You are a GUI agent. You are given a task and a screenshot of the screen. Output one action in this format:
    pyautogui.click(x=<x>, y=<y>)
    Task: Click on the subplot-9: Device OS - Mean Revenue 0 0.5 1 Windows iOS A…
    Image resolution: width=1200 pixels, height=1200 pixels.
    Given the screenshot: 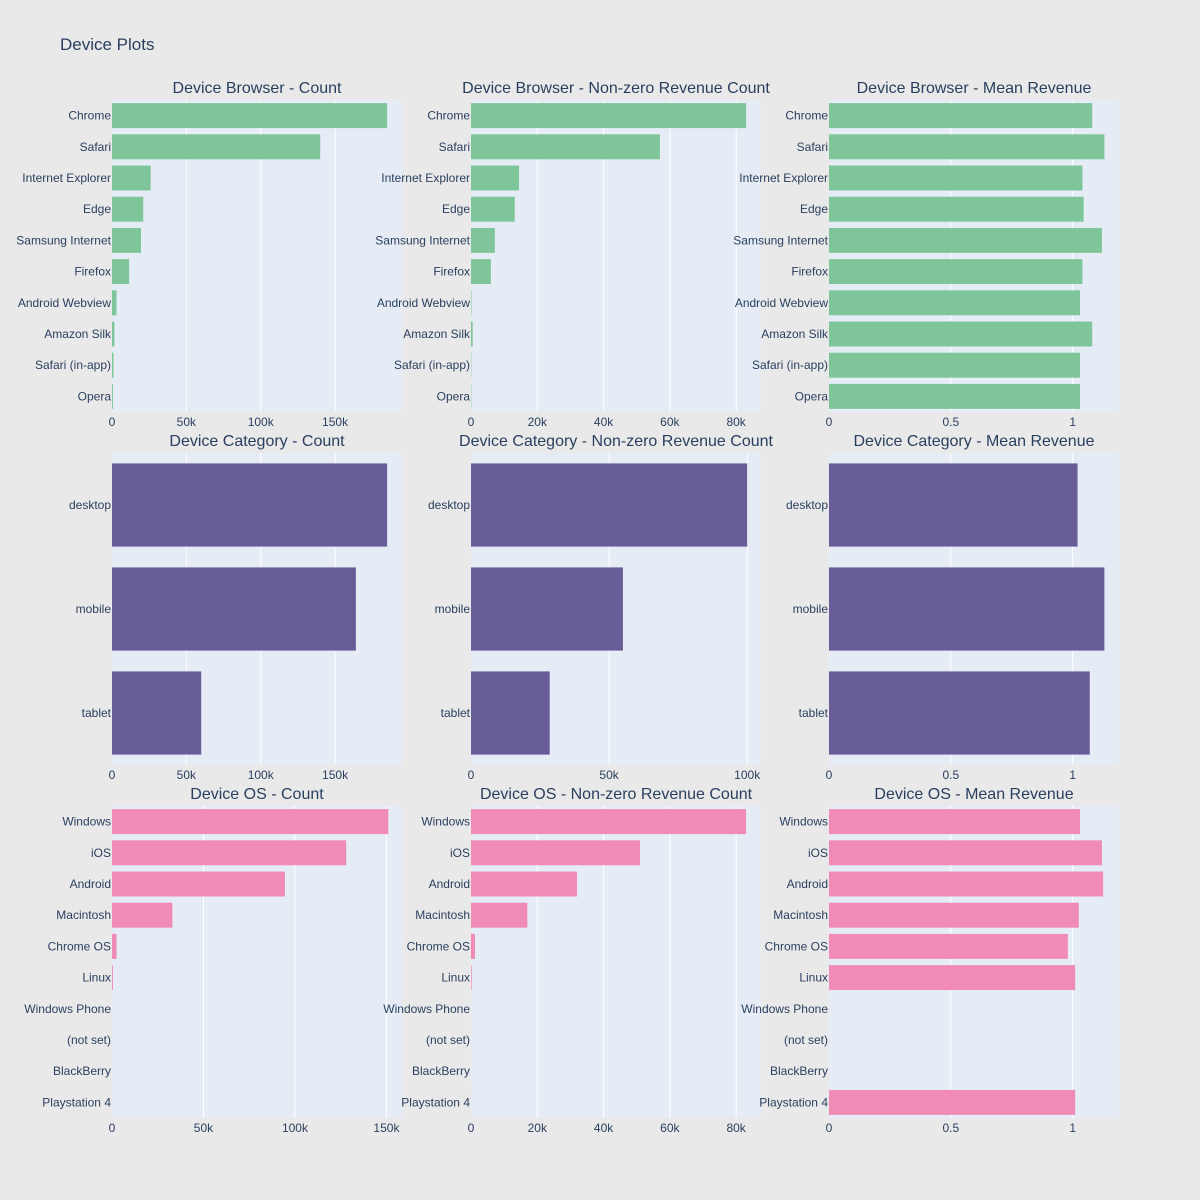 What is the action you would take?
    pyautogui.click(x=930, y=960)
    